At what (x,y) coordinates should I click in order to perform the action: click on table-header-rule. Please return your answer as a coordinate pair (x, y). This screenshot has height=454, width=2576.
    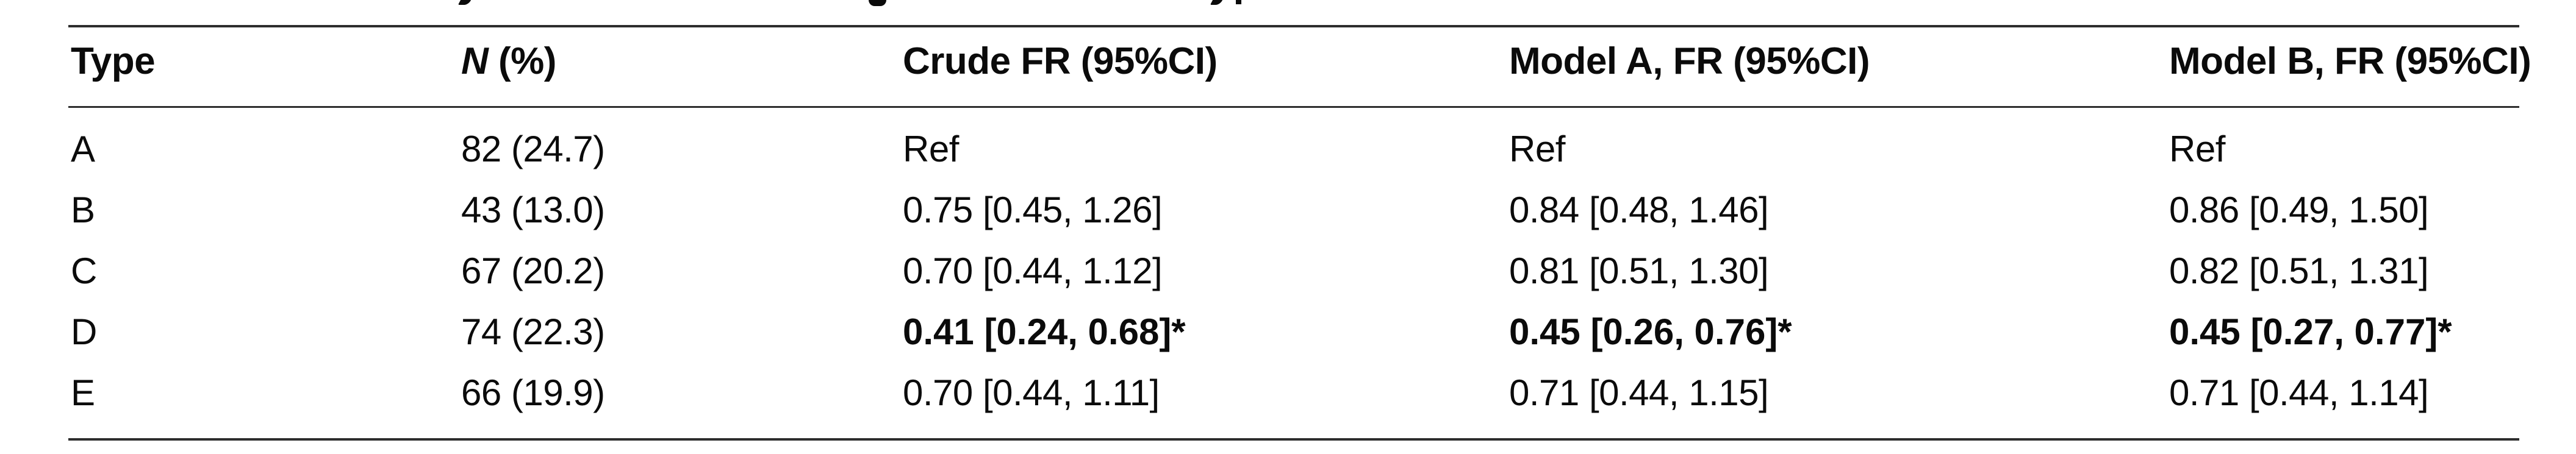
    Looking at the image, I should click on (1294, 107).